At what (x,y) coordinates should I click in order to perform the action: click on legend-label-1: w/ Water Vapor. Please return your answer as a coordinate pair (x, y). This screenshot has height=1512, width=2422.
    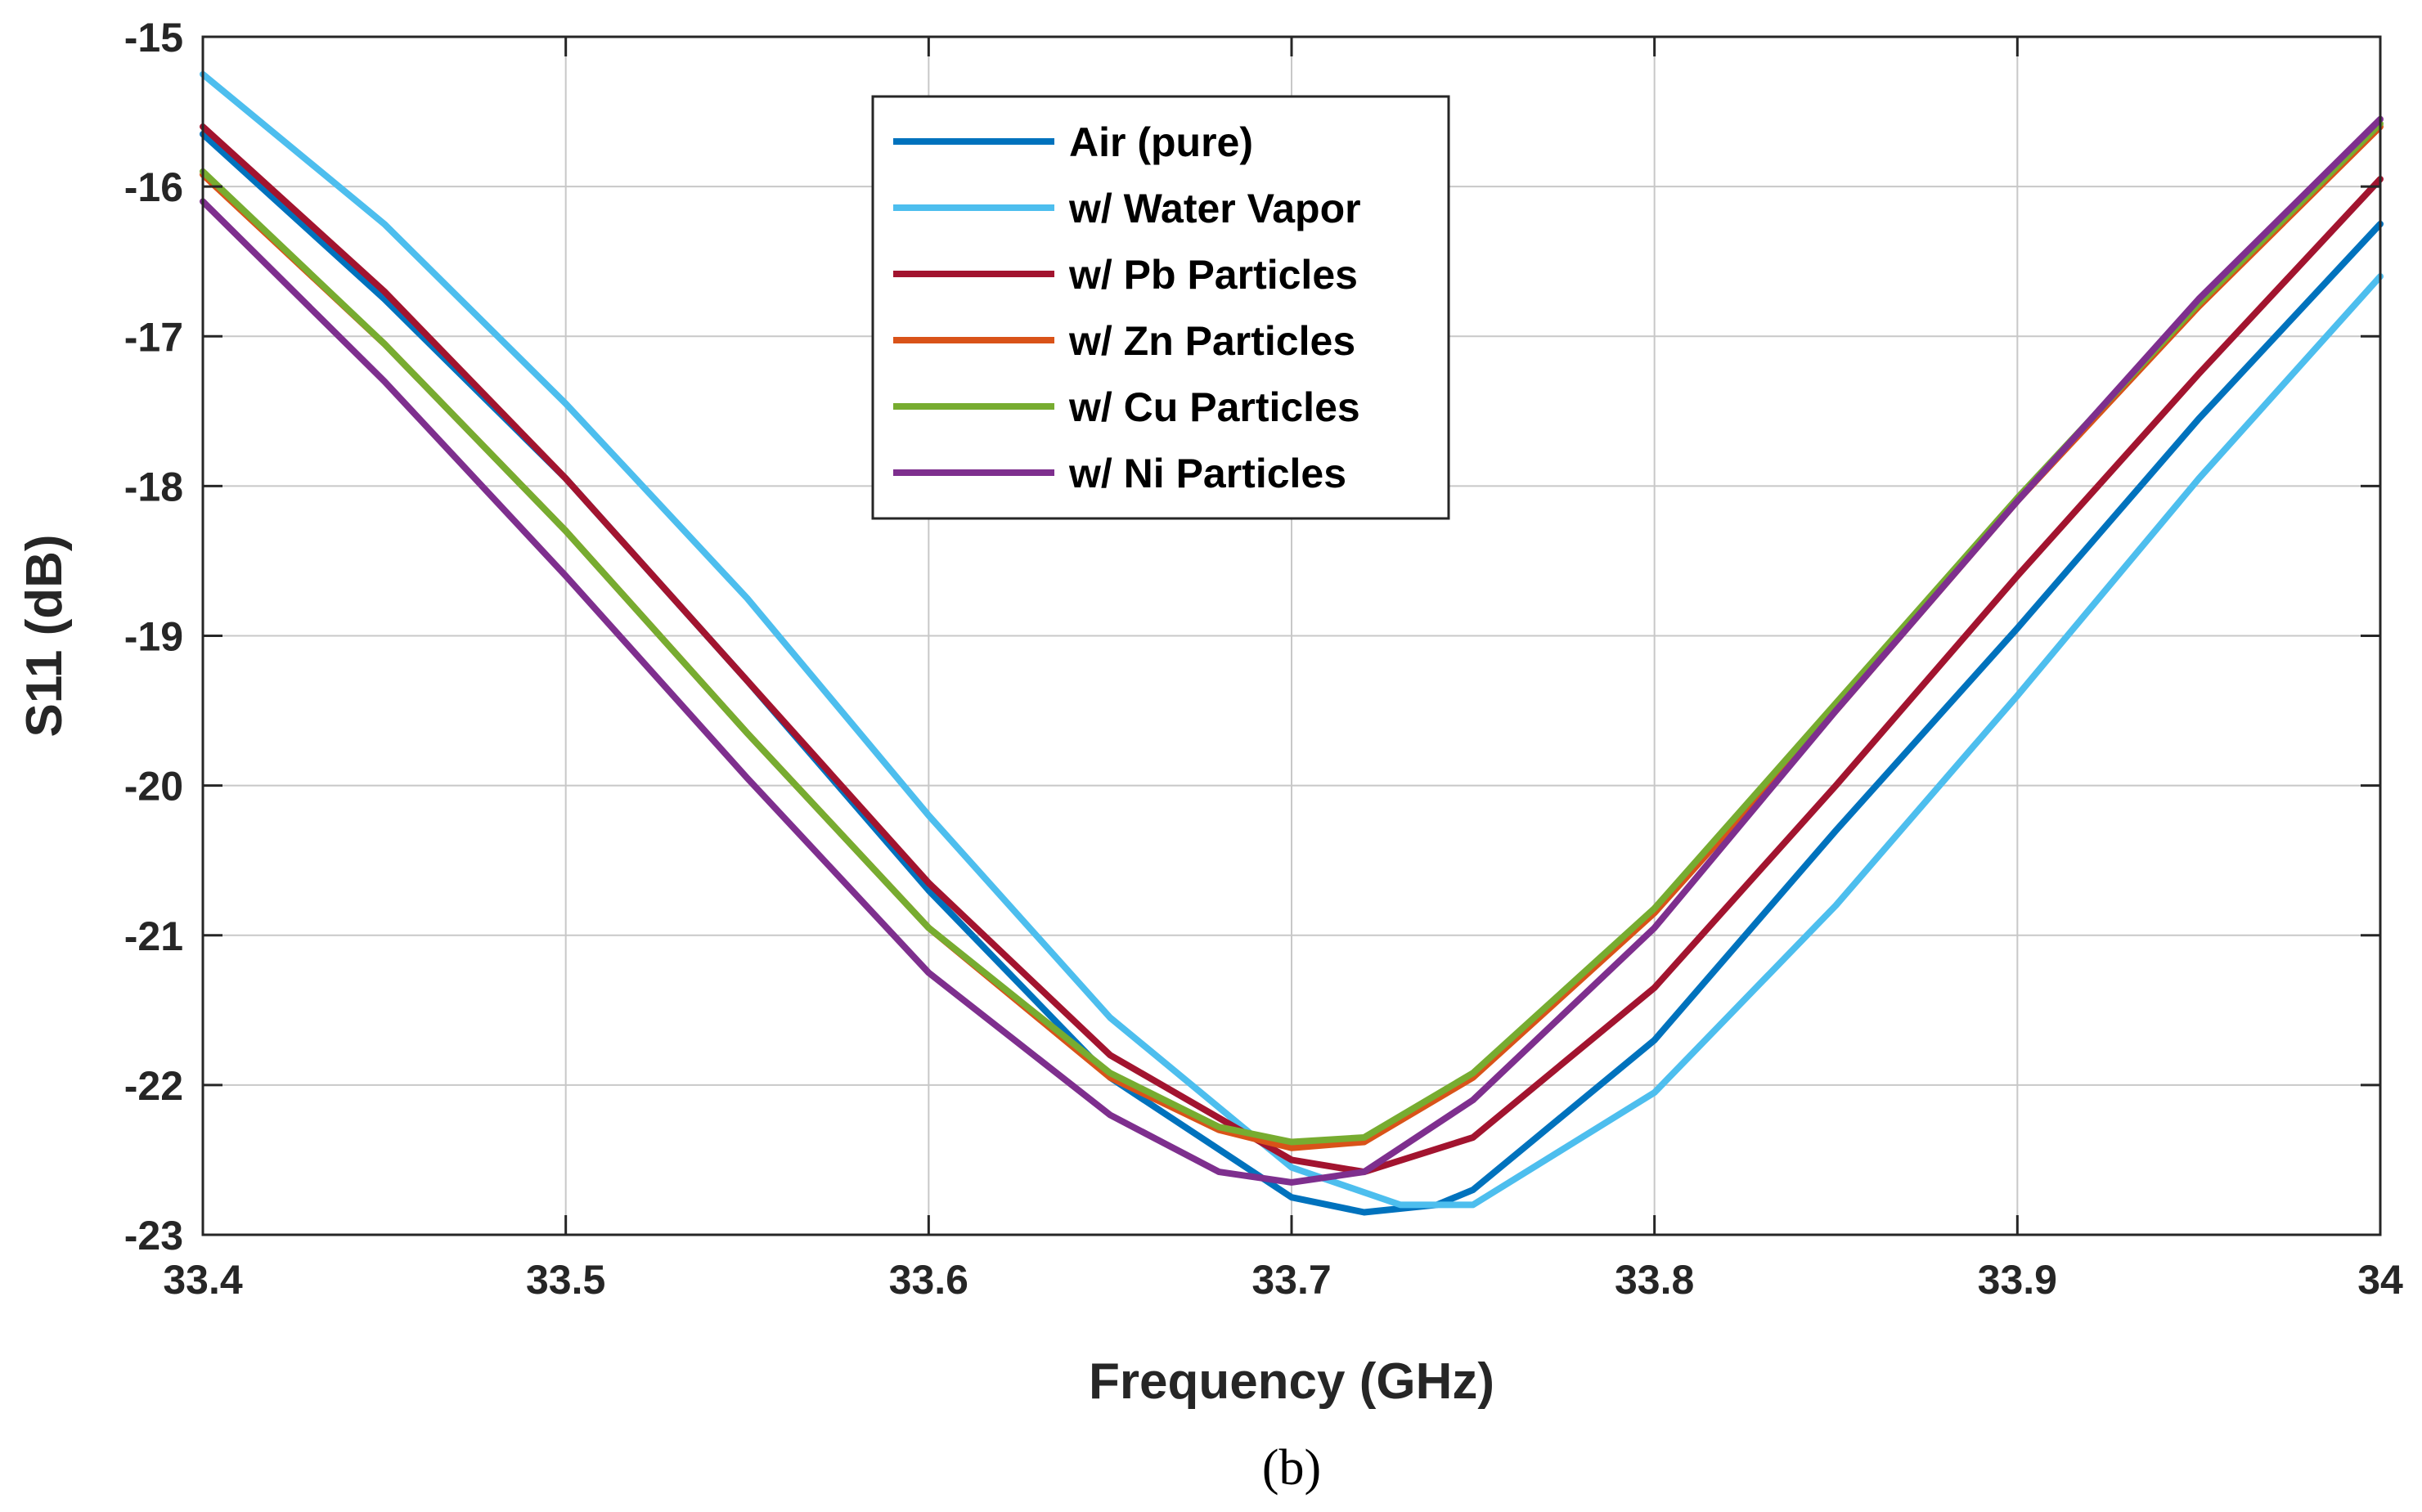
    Looking at the image, I should click on (1214, 208).